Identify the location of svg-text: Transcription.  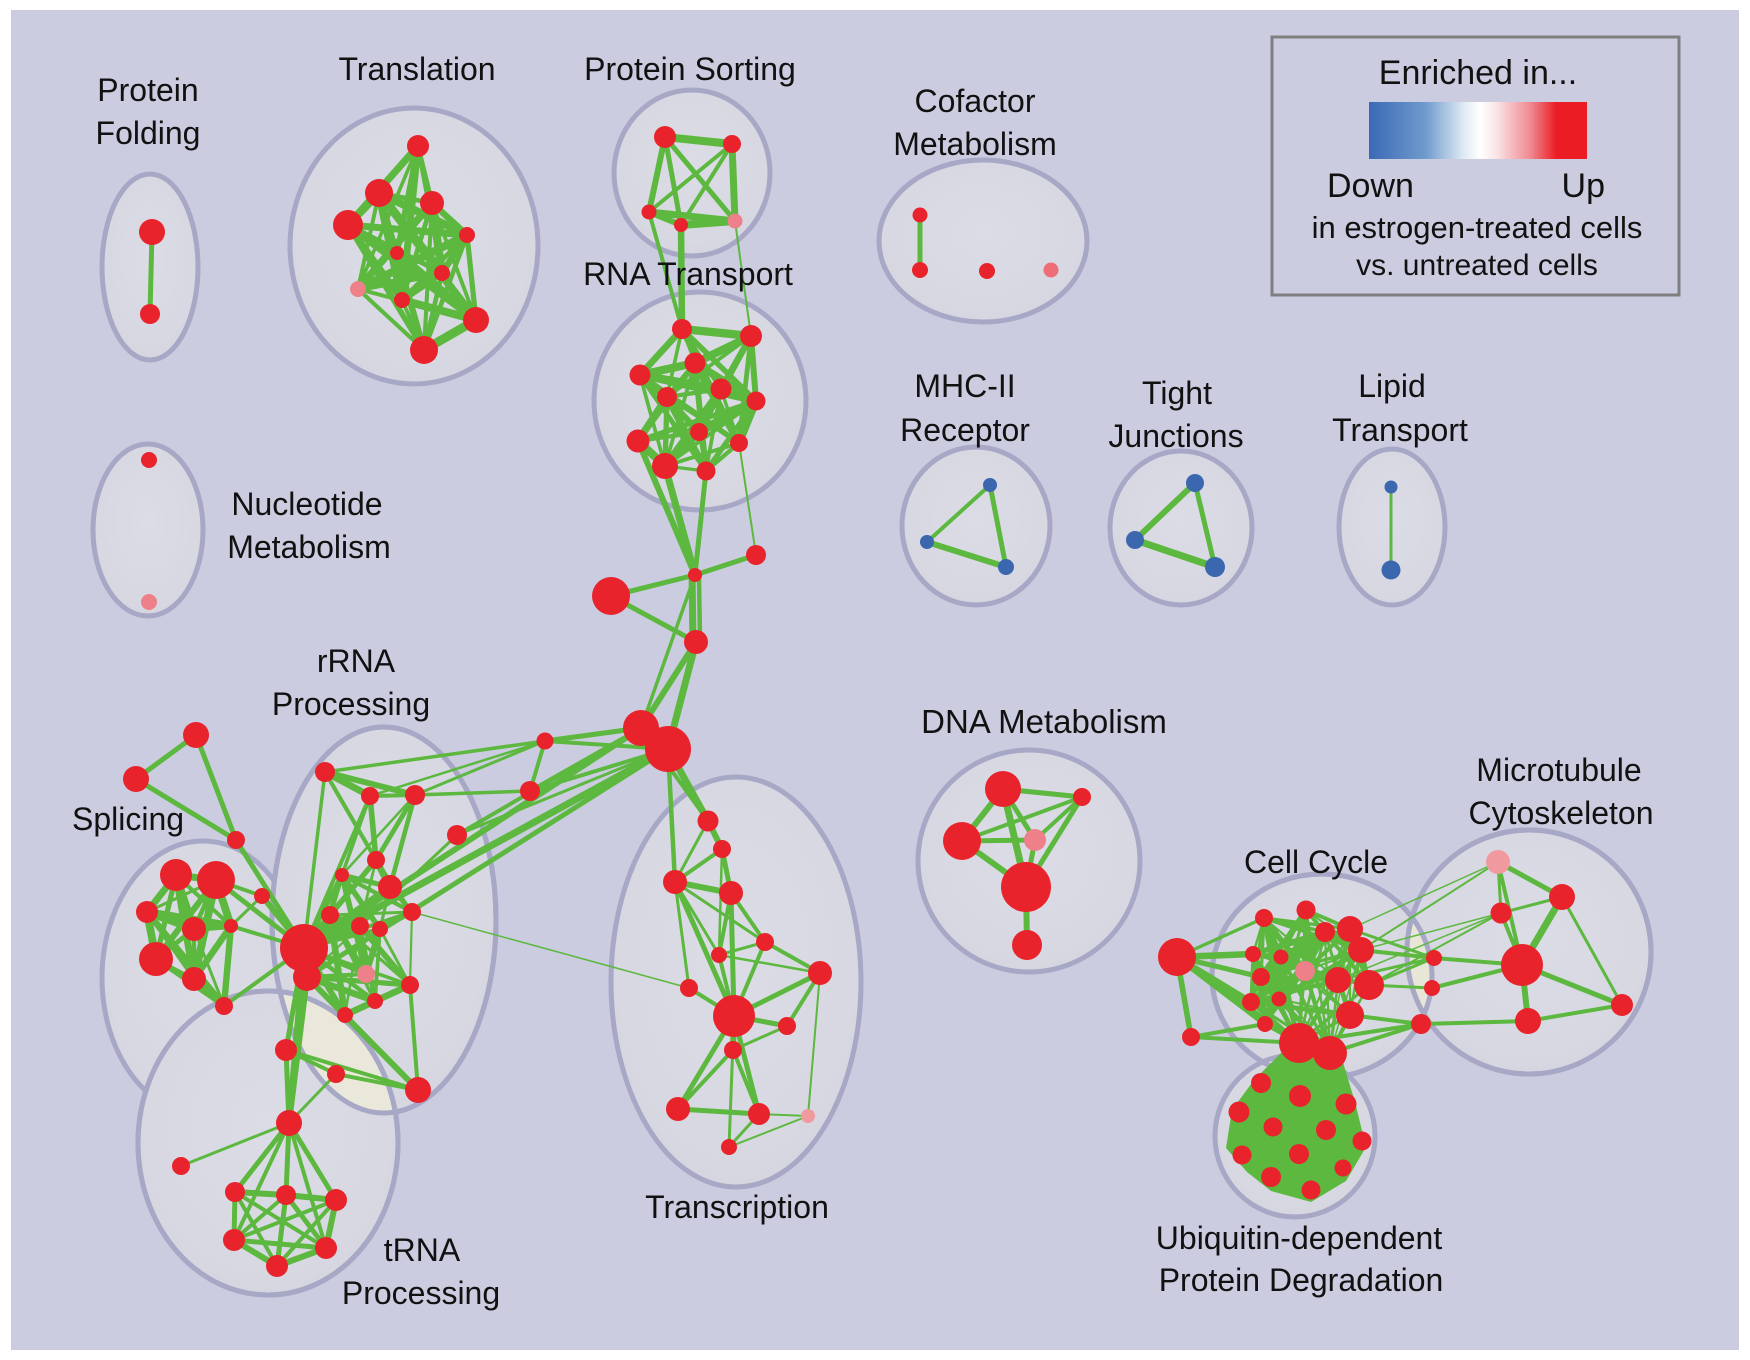
(737, 1207).